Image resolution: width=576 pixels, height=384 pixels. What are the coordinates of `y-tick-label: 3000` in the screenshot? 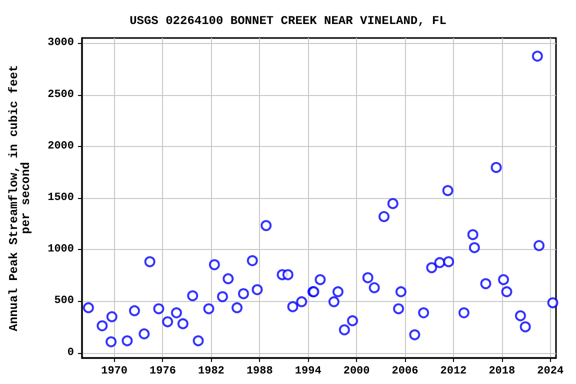 It's located at (61, 43).